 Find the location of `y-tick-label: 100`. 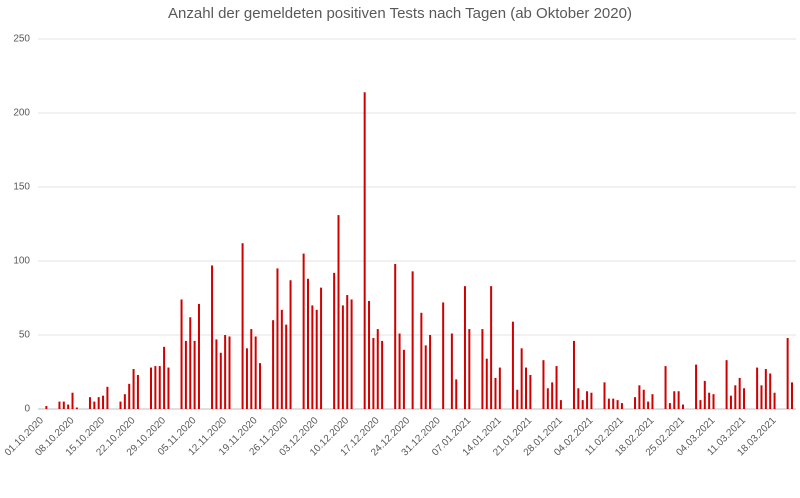

y-tick-label: 100 is located at coordinates (21, 261).